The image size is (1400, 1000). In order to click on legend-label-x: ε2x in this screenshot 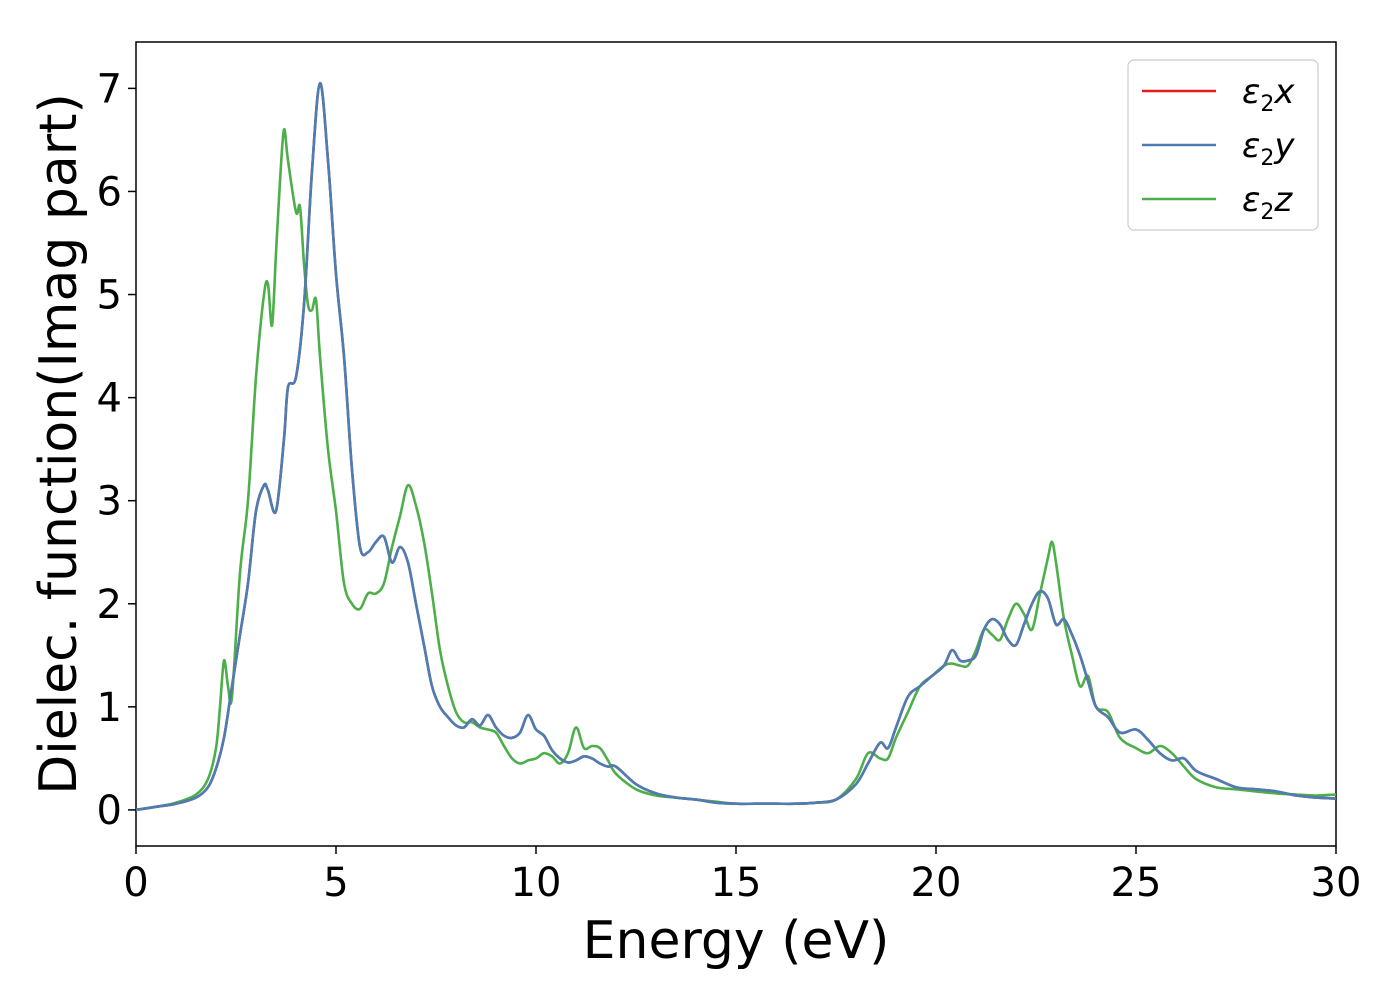, I will do `click(1268, 94)`.